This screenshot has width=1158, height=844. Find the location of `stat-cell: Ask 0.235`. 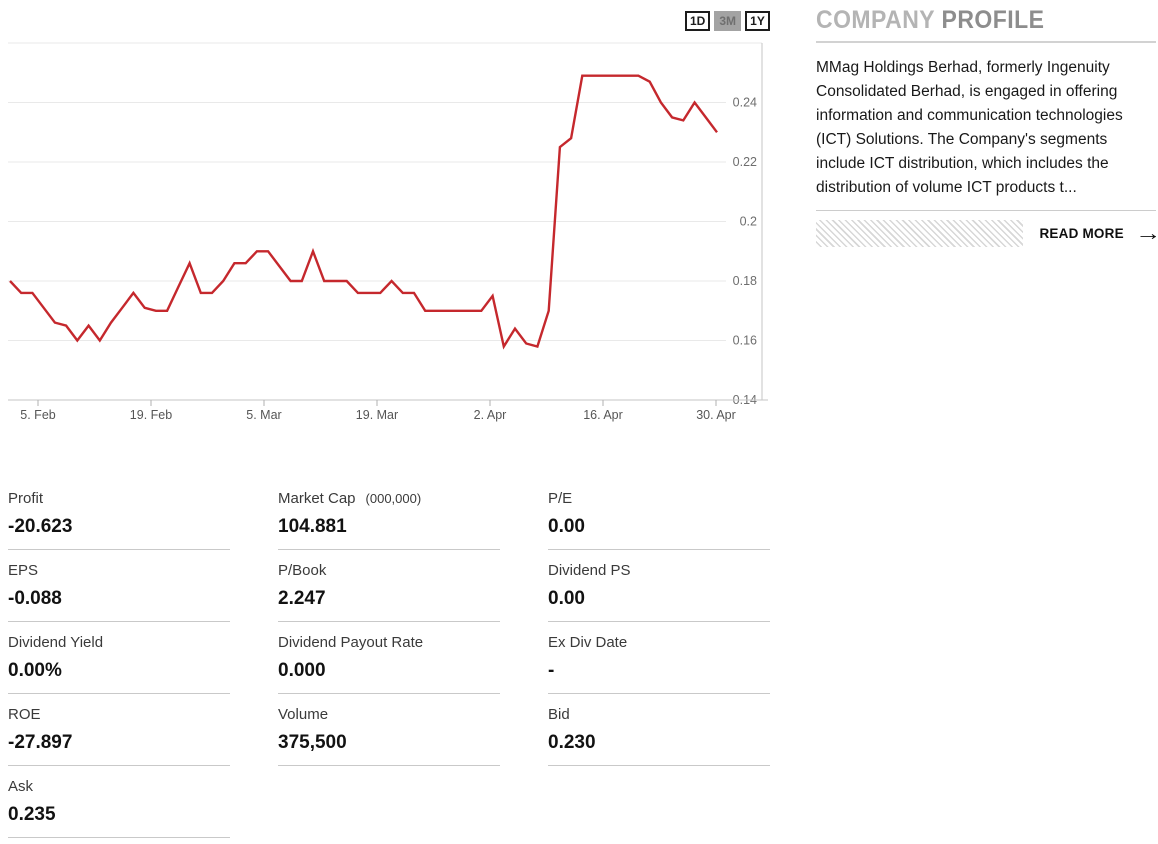

stat-cell: Ask 0.235 is located at coordinates (119, 808).